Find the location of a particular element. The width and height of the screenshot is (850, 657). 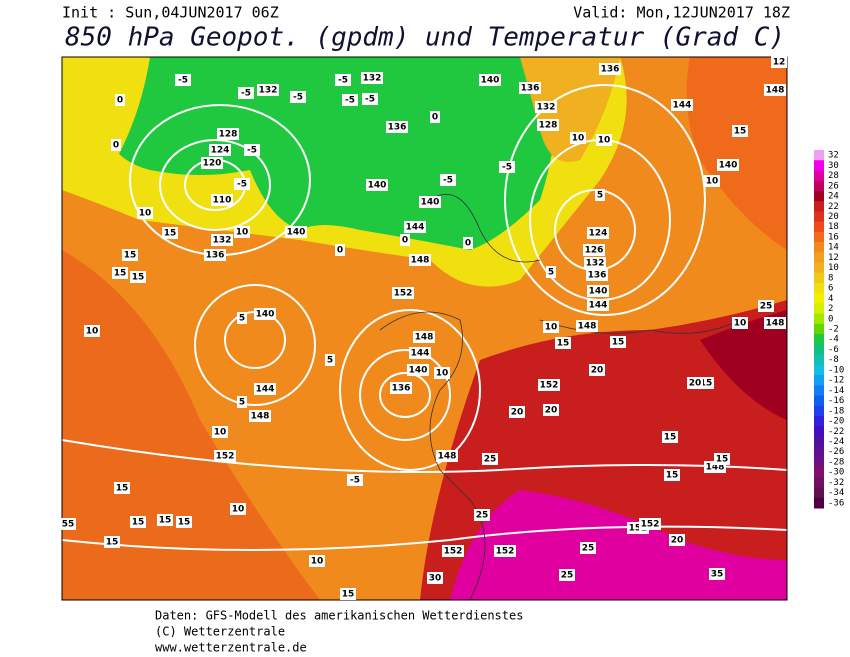

colorbar-label: 2 is located at coordinates (830, 309).